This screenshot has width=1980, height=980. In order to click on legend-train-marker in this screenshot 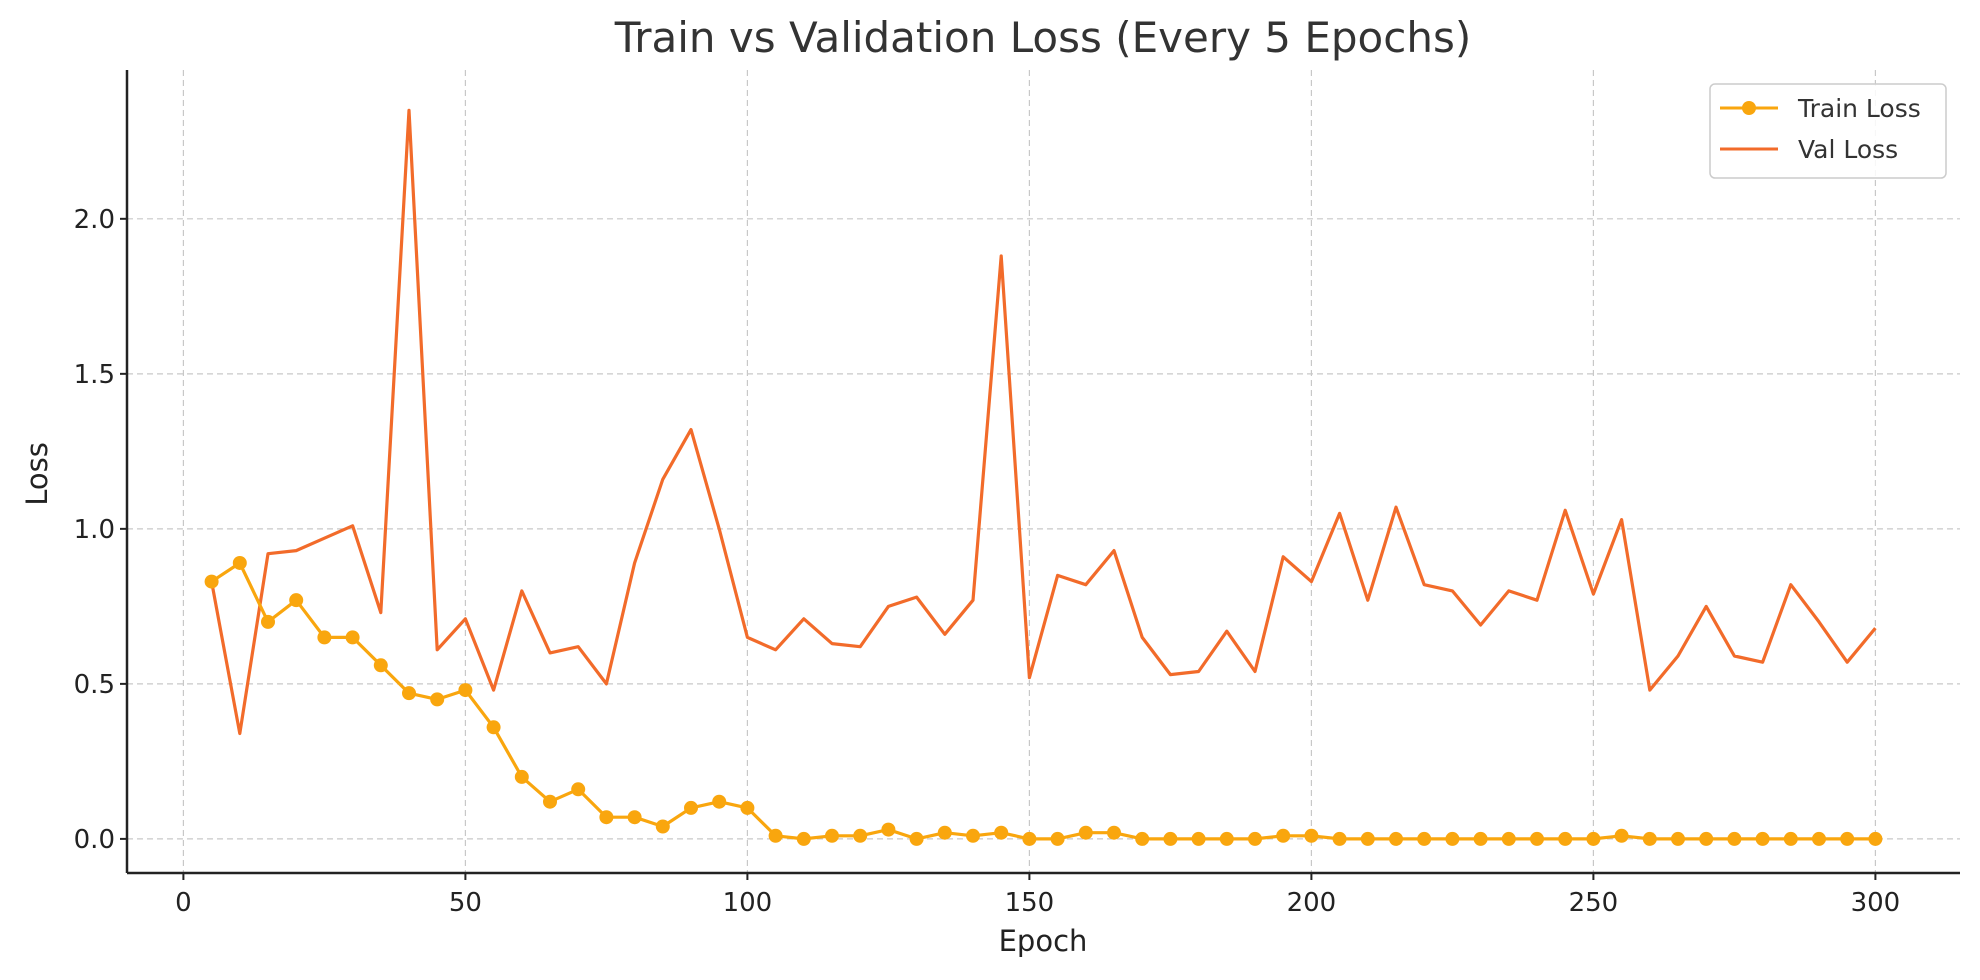, I will do `click(1749, 108)`.